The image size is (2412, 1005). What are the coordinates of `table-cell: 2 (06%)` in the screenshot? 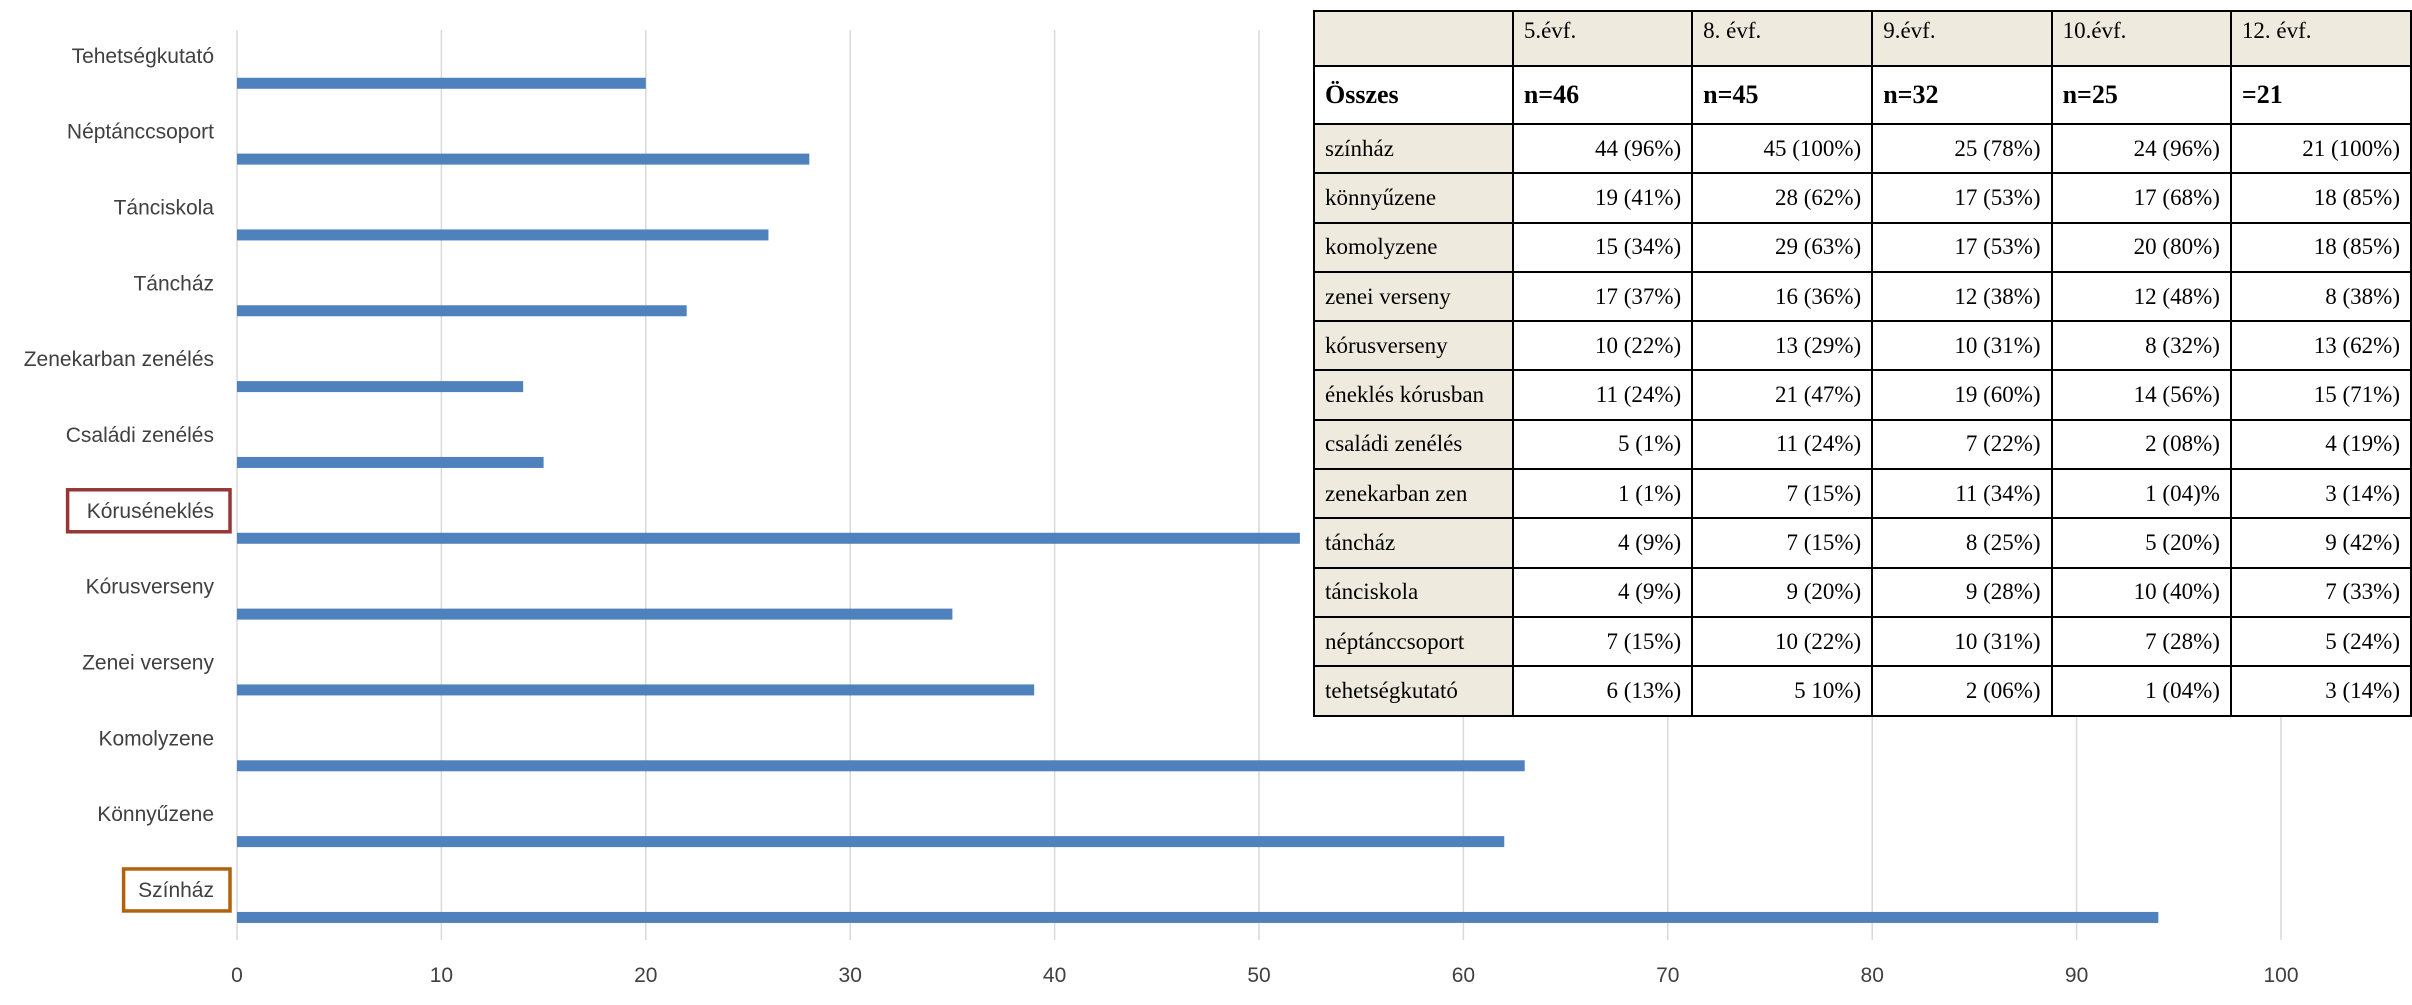 It's located at (1962, 691).